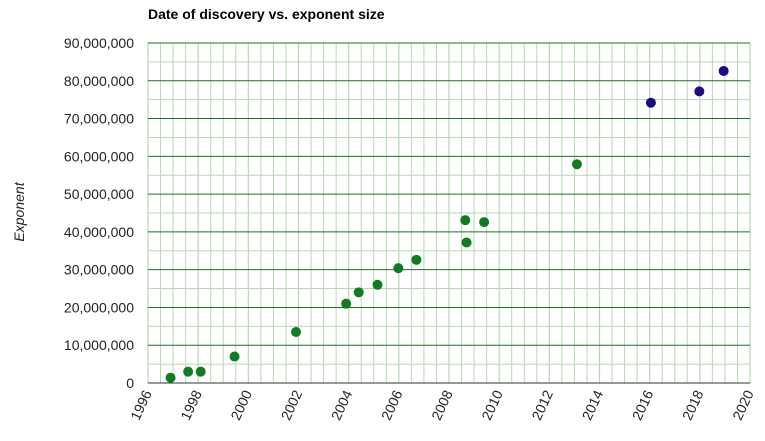 The height and width of the screenshot is (441, 765). What do you see at coordinates (241, 404) in the screenshot?
I see `x-tick-label: 2000` at bounding box center [241, 404].